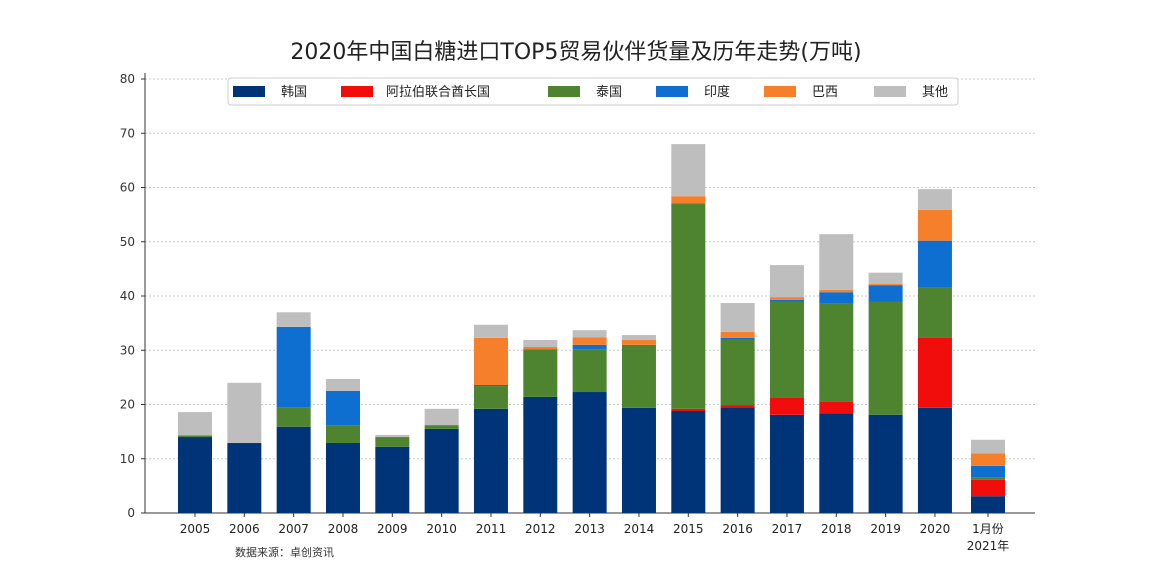  Describe the element at coordinates (490, 385) in the screenshot. I see `bar-segment-6-印度` at that location.